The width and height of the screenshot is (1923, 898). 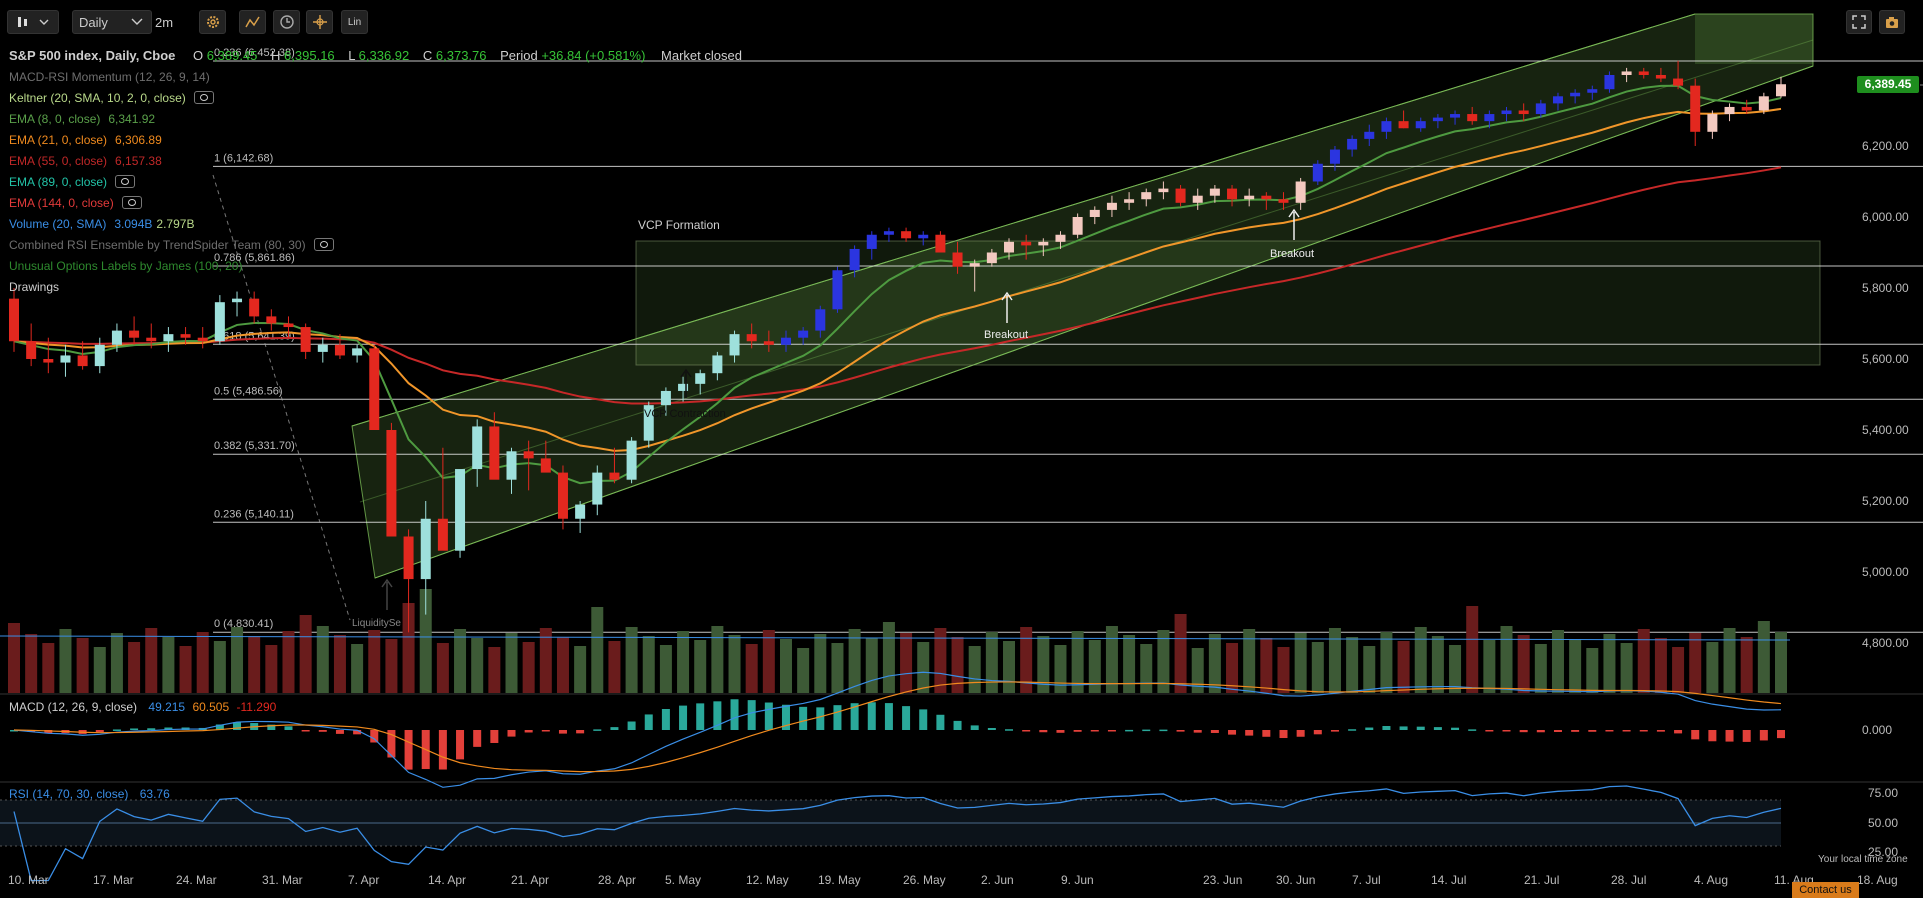 What do you see at coordinates (72, 182) in the screenshot?
I see `indicator-row: EMA (89, 0, close)` at bounding box center [72, 182].